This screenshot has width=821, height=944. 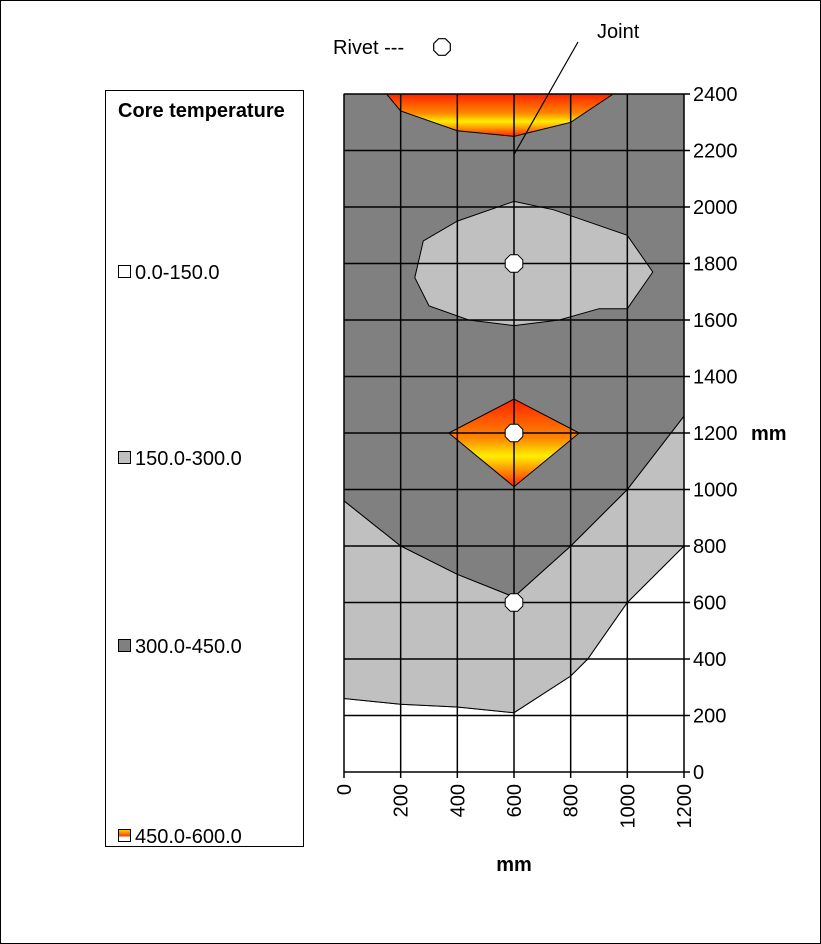 I want to click on legend-label: 150.0-300.0, so click(x=188, y=459).